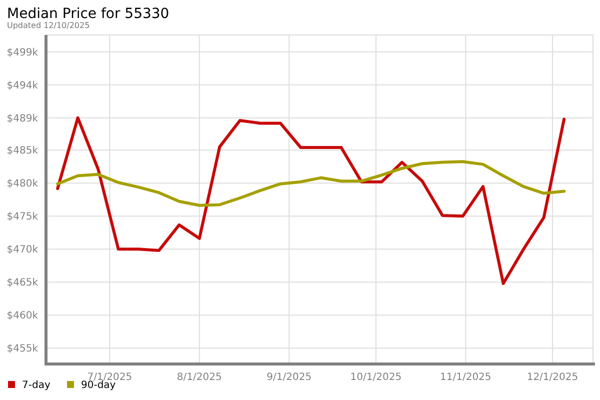  I want to click on y-tick-label: $499k, so click(22, 52).